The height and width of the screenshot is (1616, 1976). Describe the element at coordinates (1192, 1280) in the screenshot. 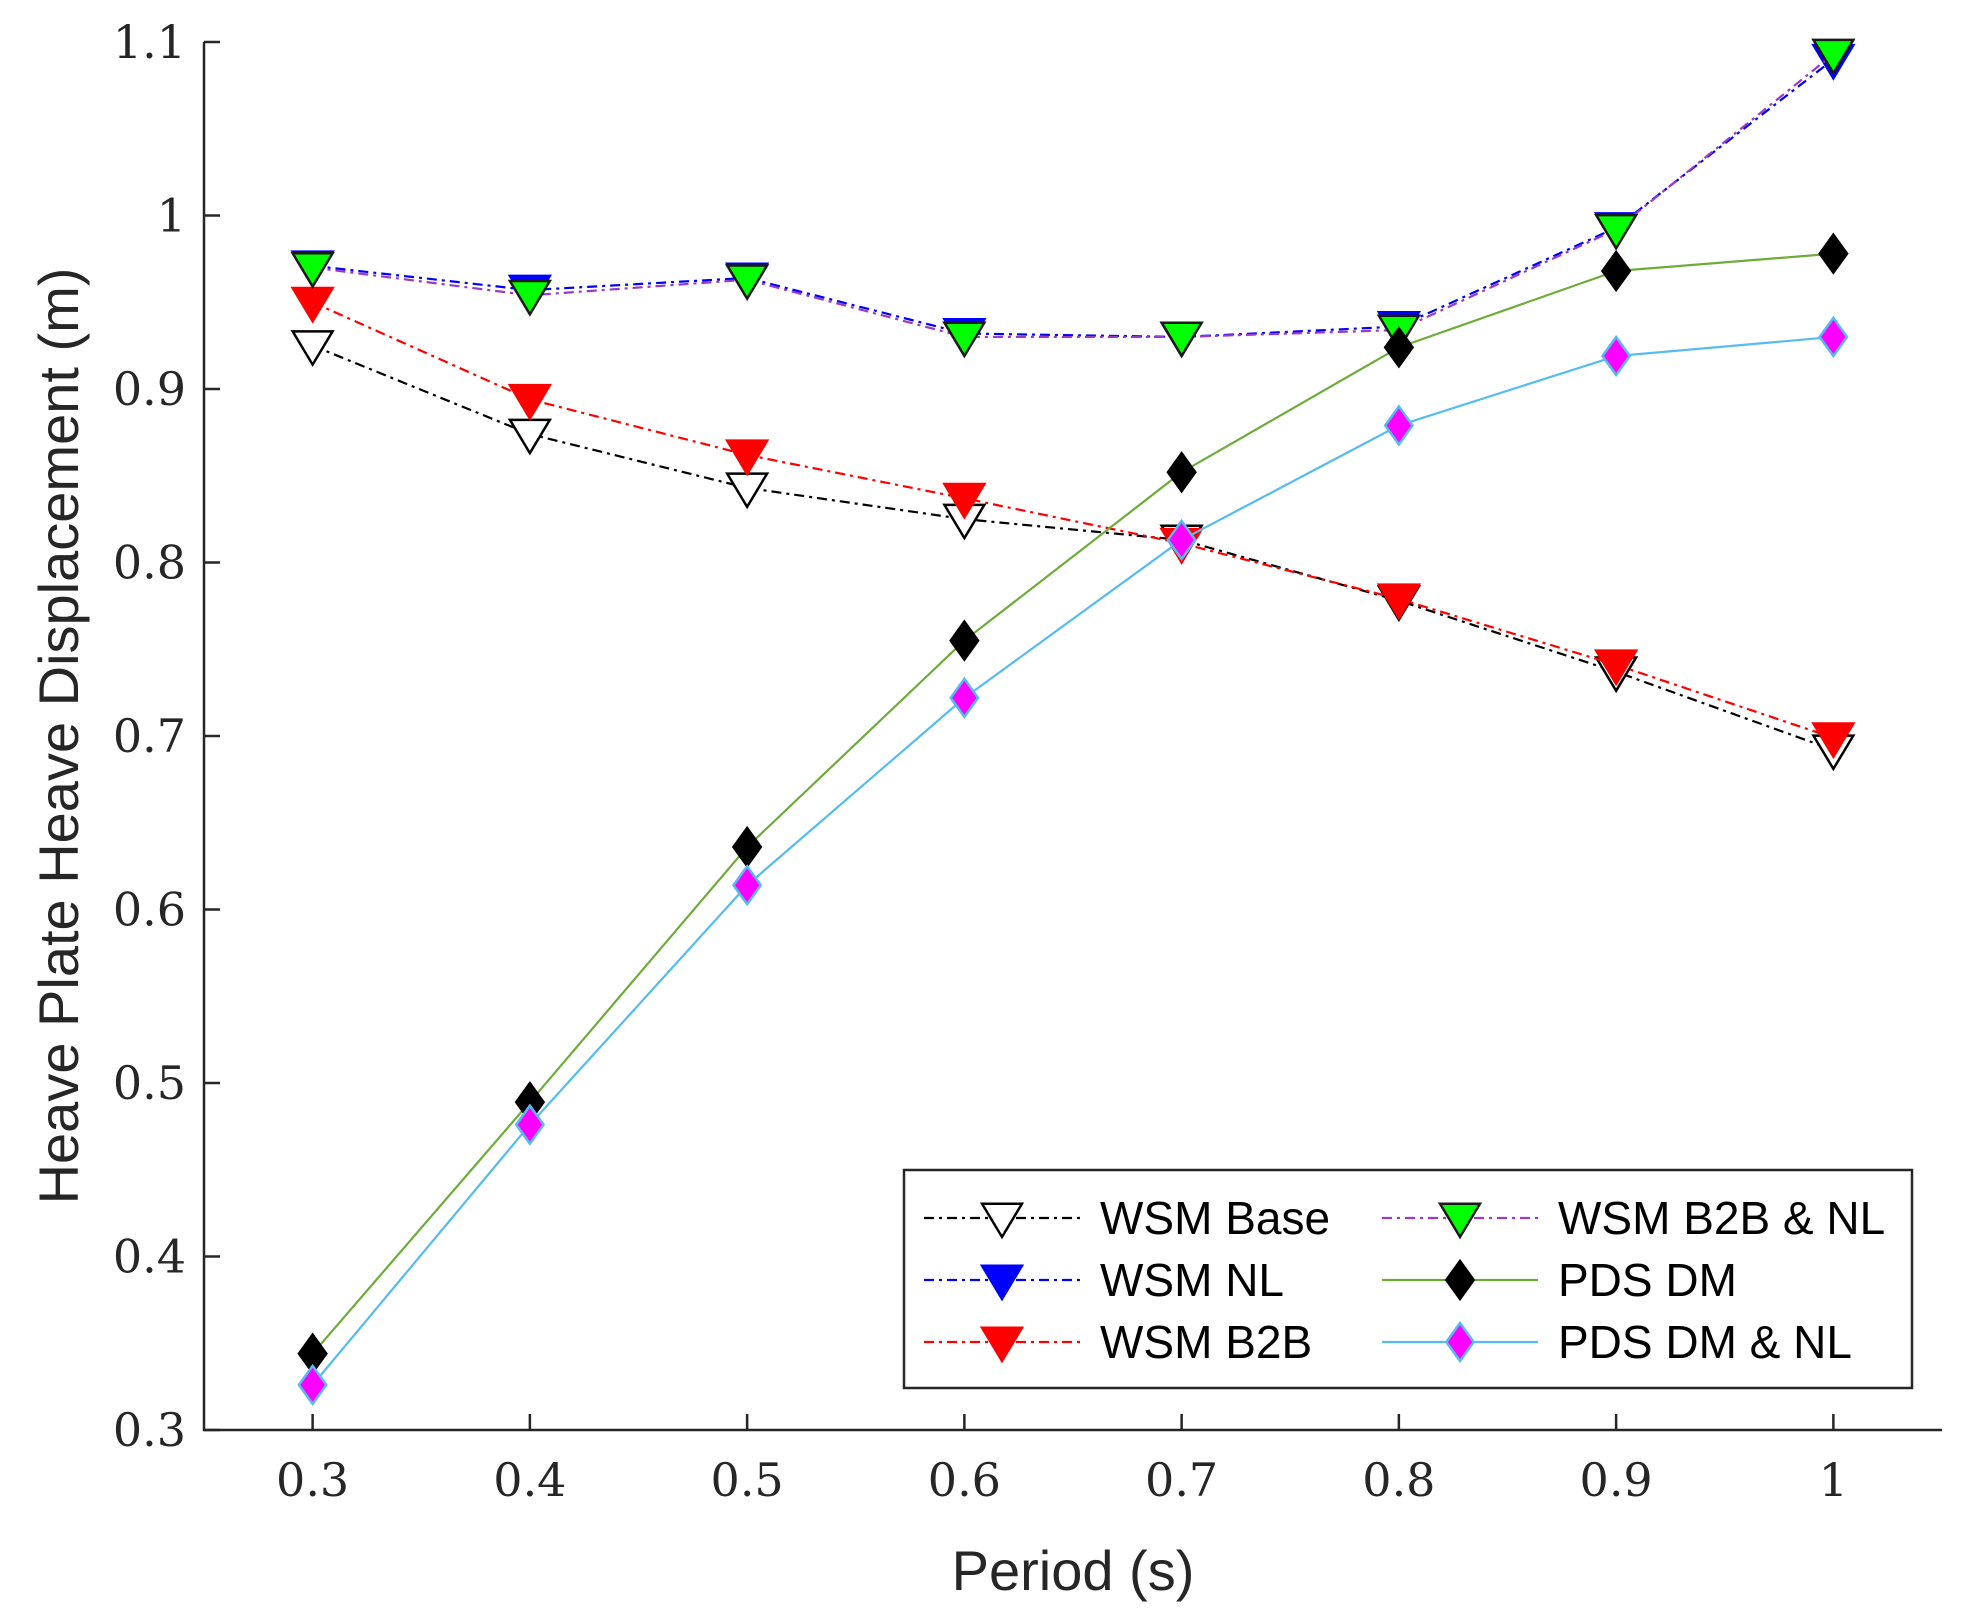

I see `legend-label: WSM NL` at that location.